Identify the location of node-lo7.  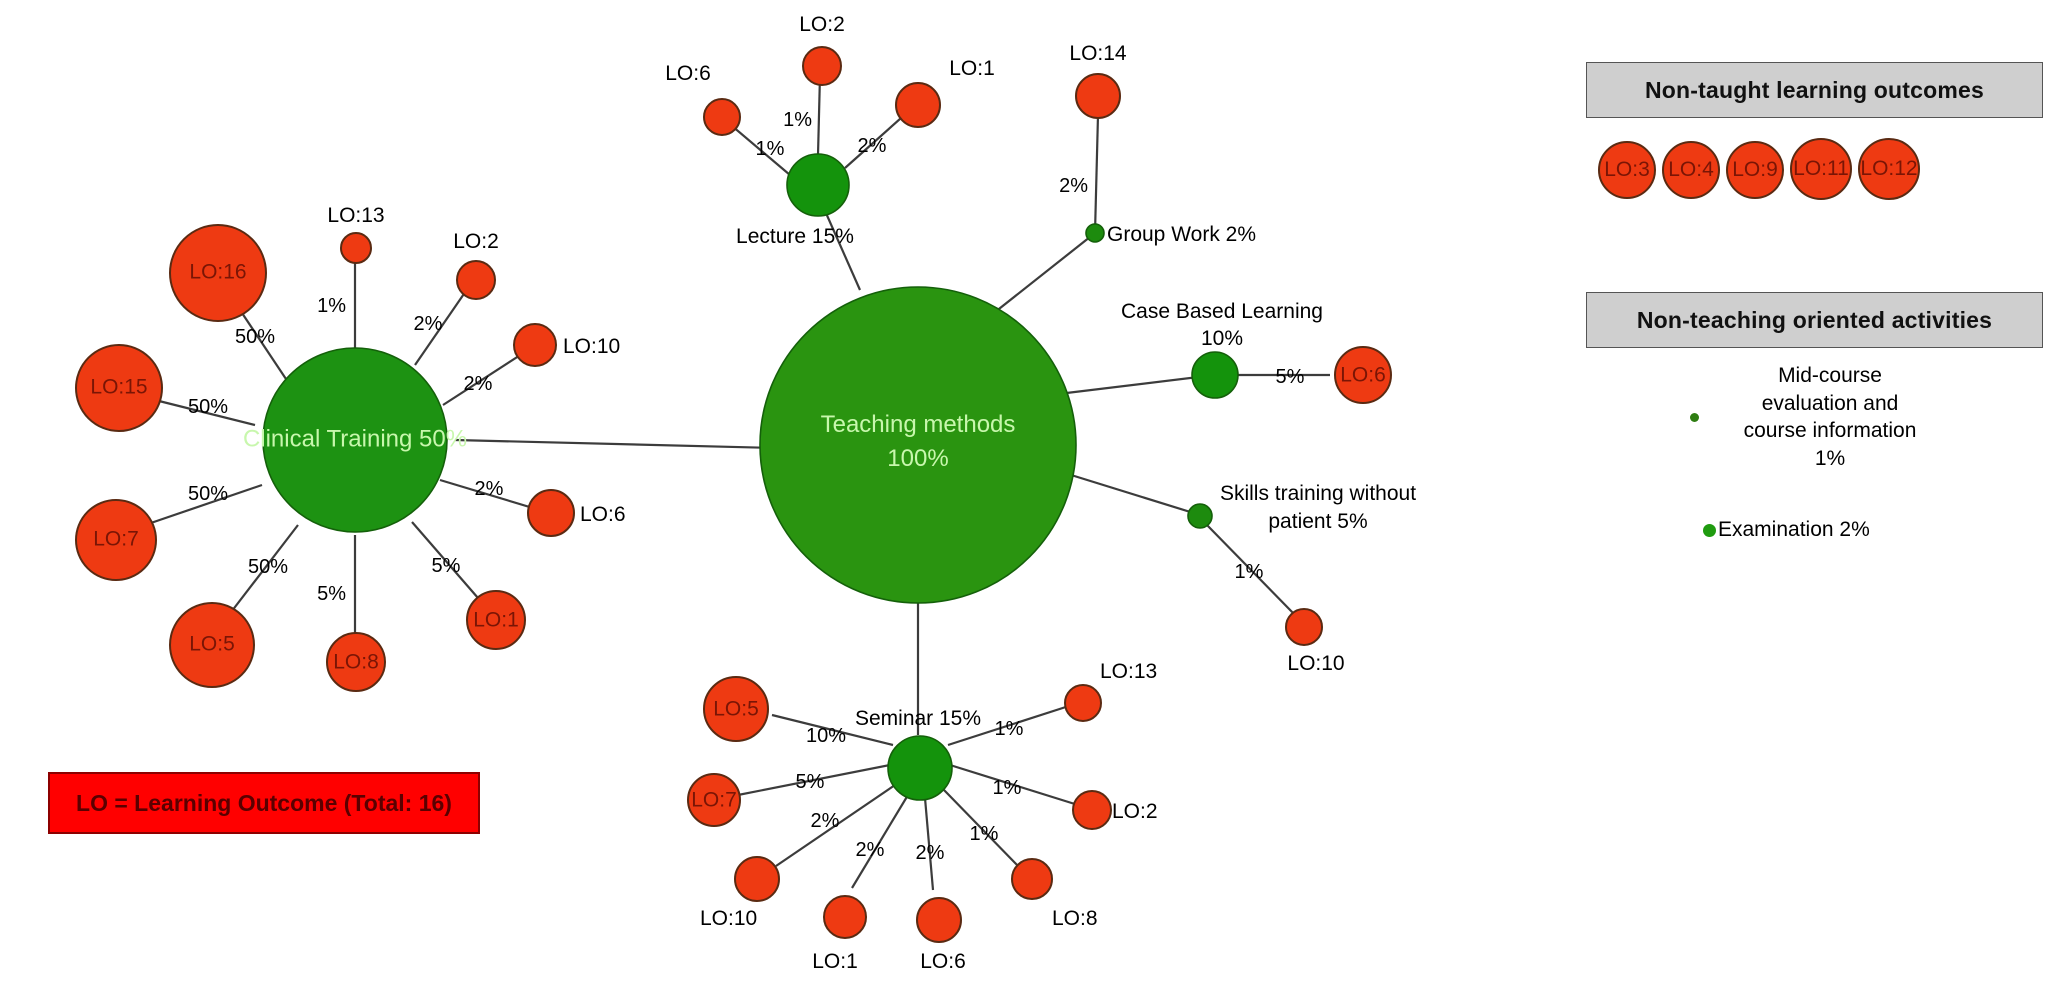
(116, 540).